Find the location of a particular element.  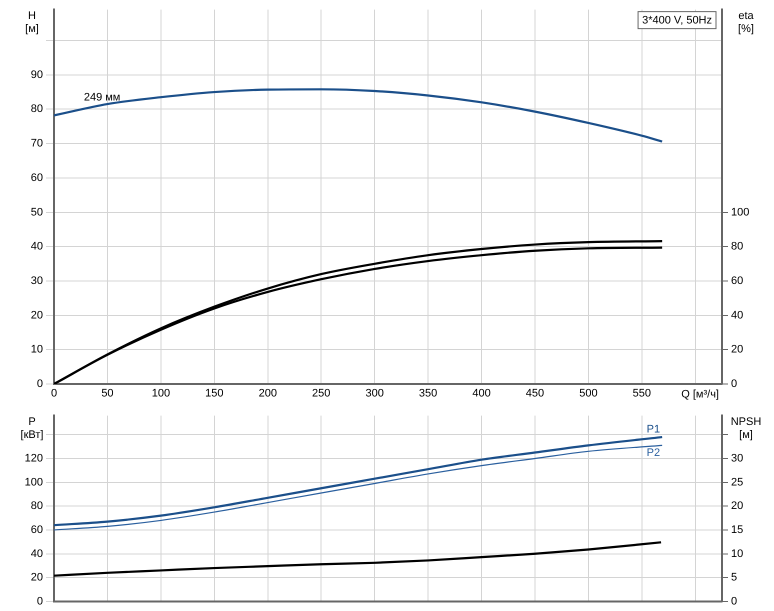

y2-tick-label: 40 is located at coordinates (737, 315).